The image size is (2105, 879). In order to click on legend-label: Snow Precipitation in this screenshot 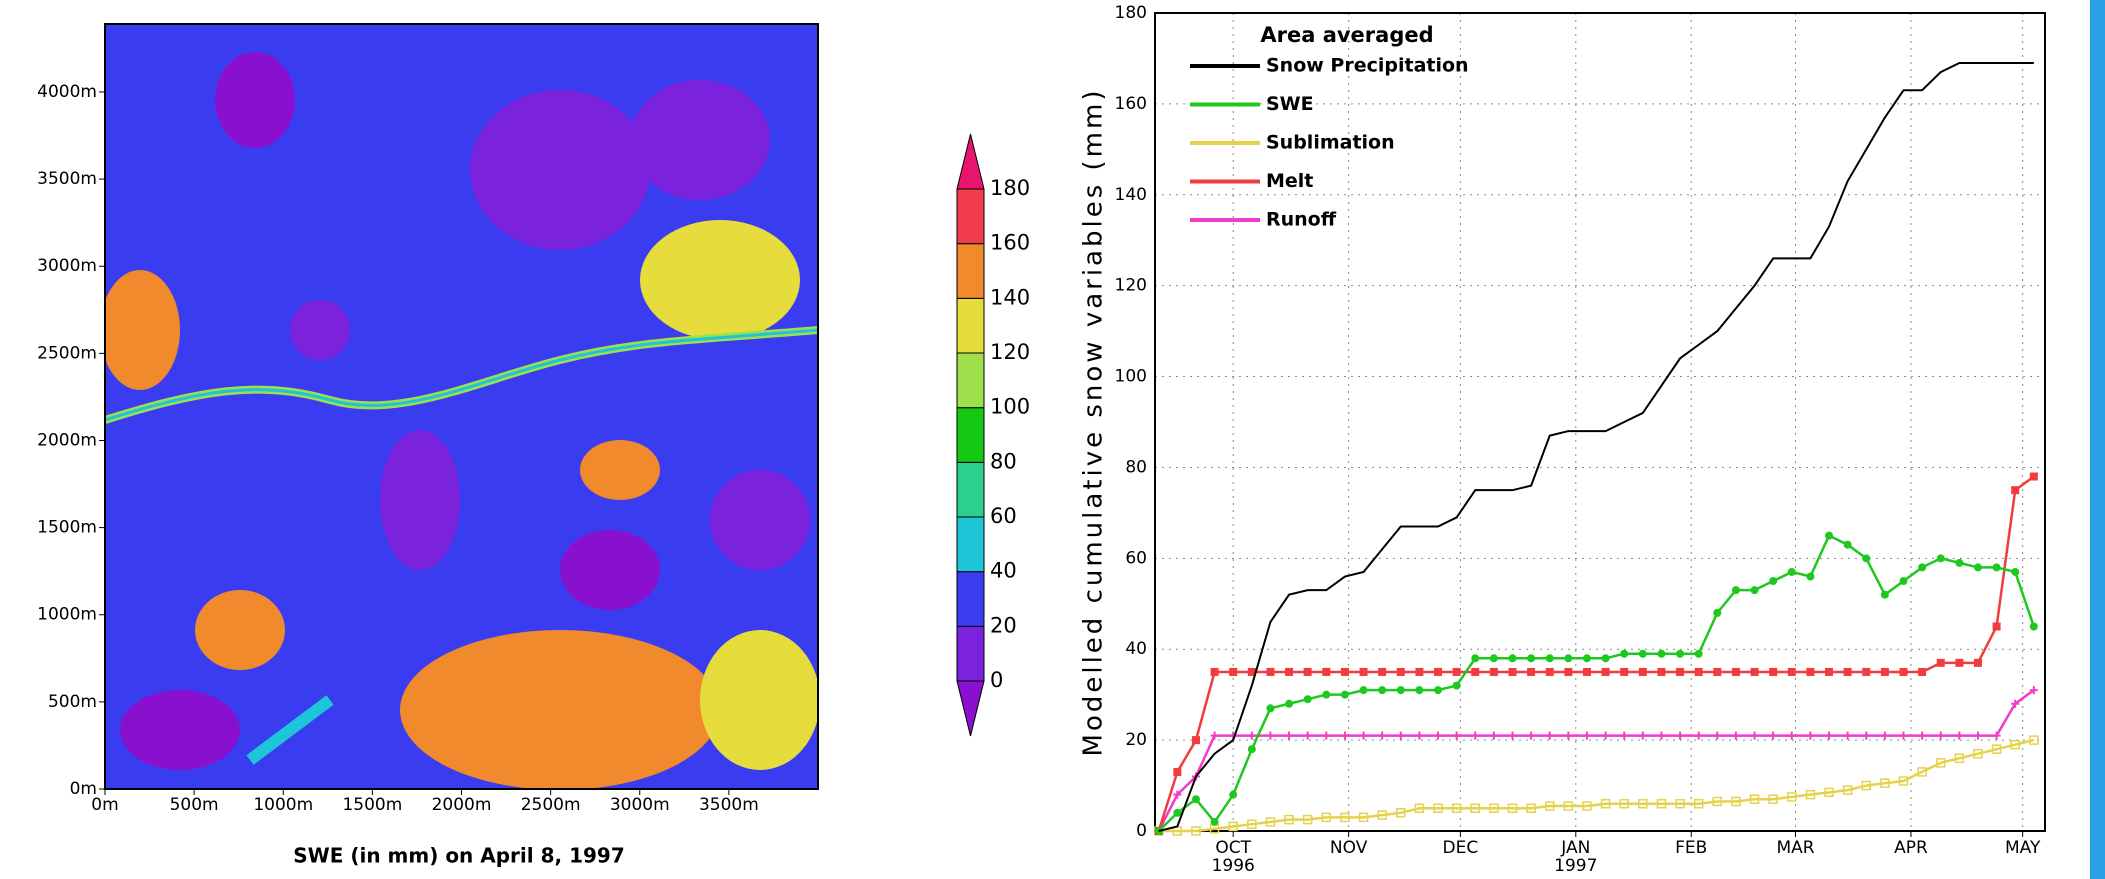, I will do `click(1367, 66)`.